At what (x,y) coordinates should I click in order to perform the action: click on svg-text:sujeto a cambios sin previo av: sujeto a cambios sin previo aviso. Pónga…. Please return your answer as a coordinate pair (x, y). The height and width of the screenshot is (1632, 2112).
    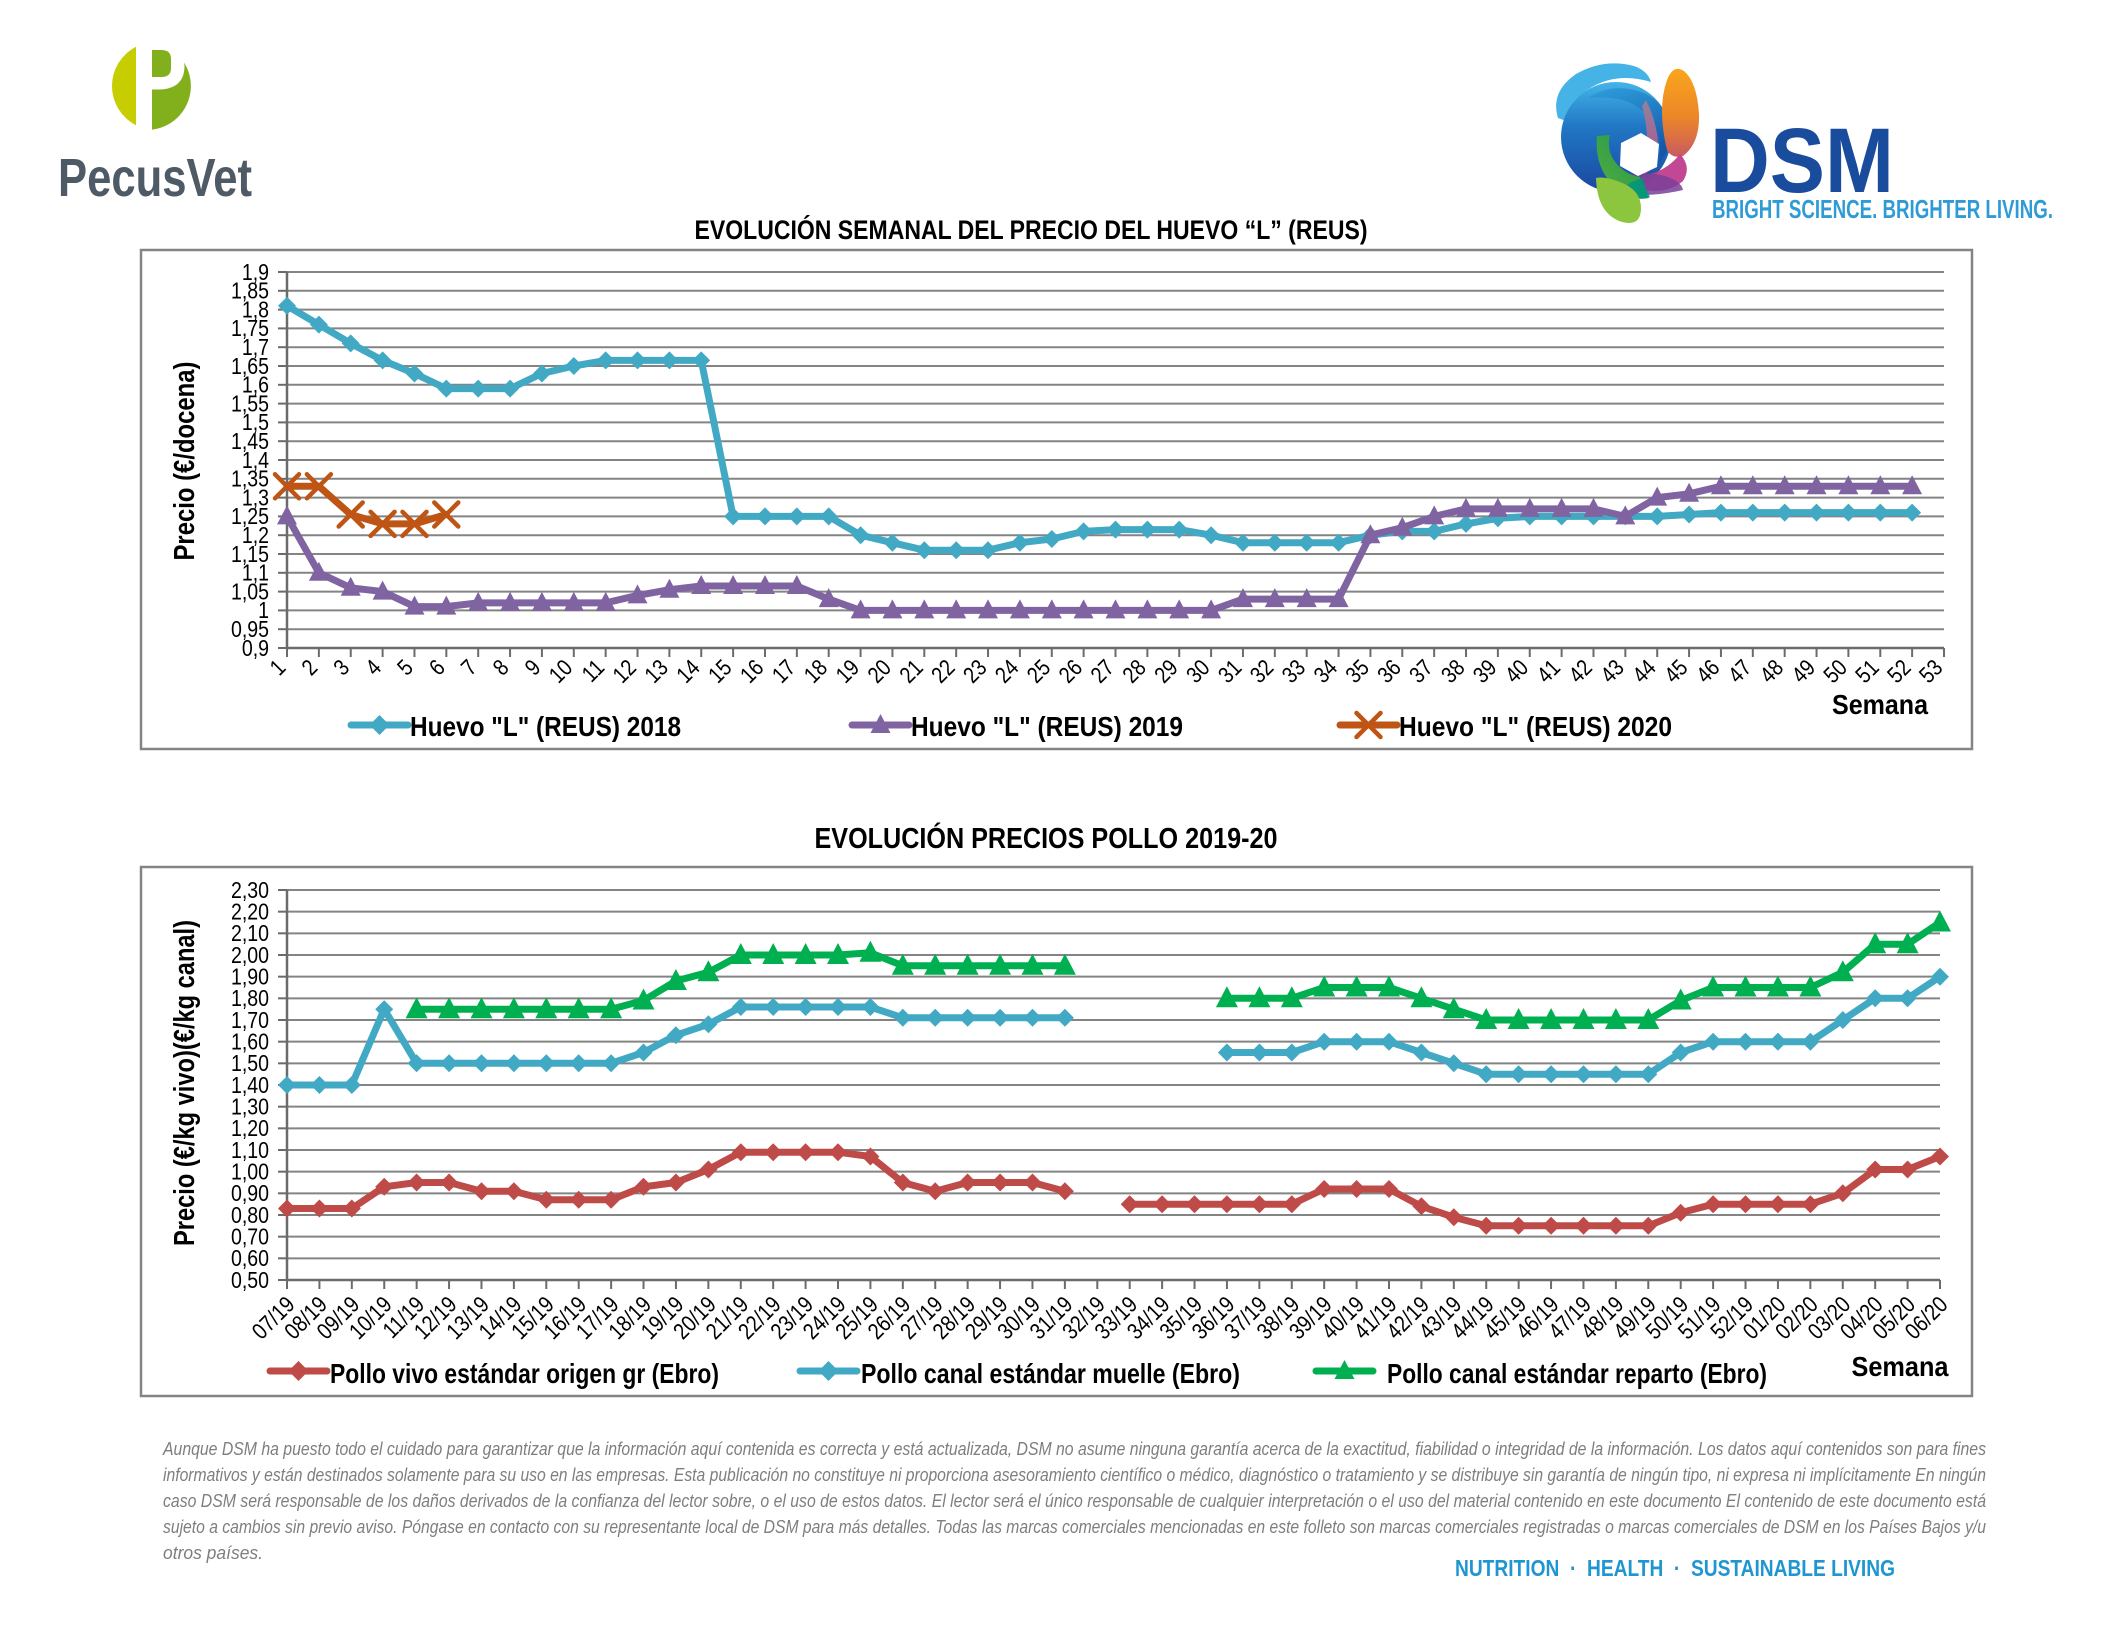
    Looking at the image, I should click on (1074, 1526).